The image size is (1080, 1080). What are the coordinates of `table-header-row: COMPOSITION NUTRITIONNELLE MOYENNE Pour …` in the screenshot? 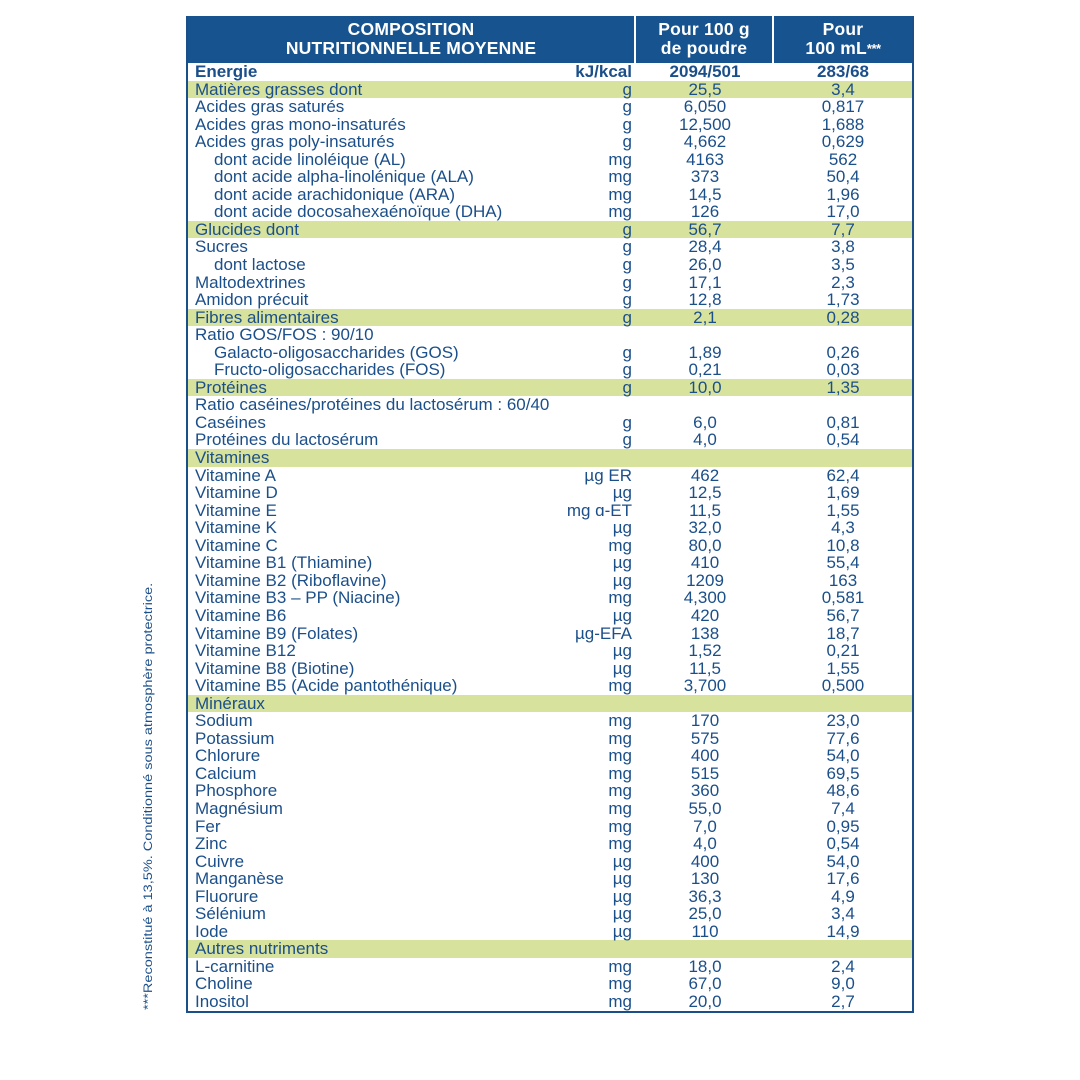 It's located at (550, 39).